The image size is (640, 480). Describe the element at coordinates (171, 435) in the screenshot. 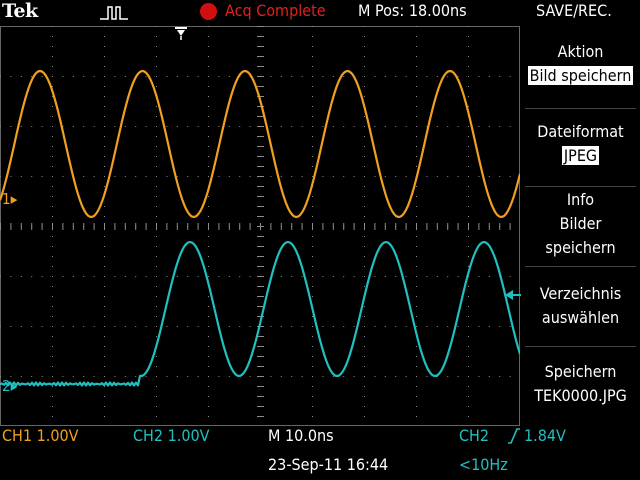

I see `ch2-scale-readout: CH2 1.00V` at that location.